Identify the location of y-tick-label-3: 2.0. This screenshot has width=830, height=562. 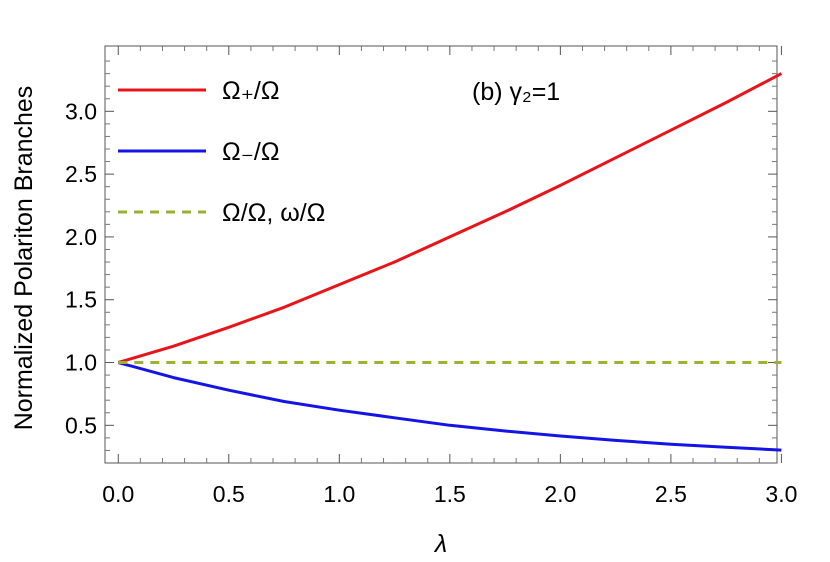
(81, 237).